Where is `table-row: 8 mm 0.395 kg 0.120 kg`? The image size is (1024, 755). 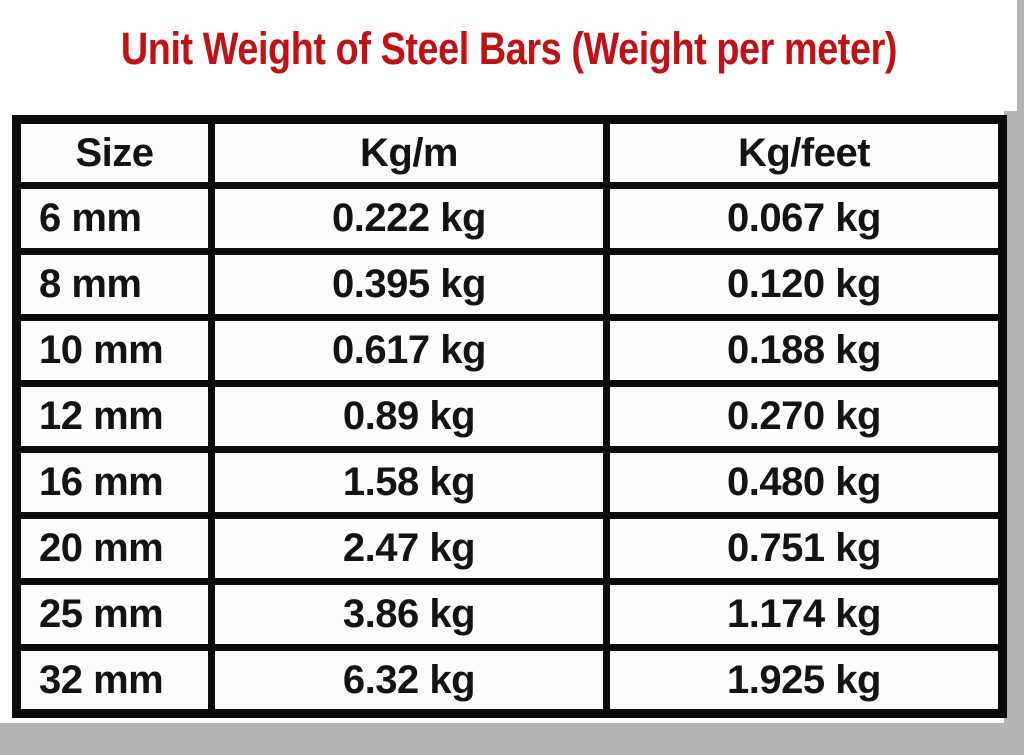 table-row: 8 mm 0.395 kg 0.120 kg is located at coordinates (509, 284).